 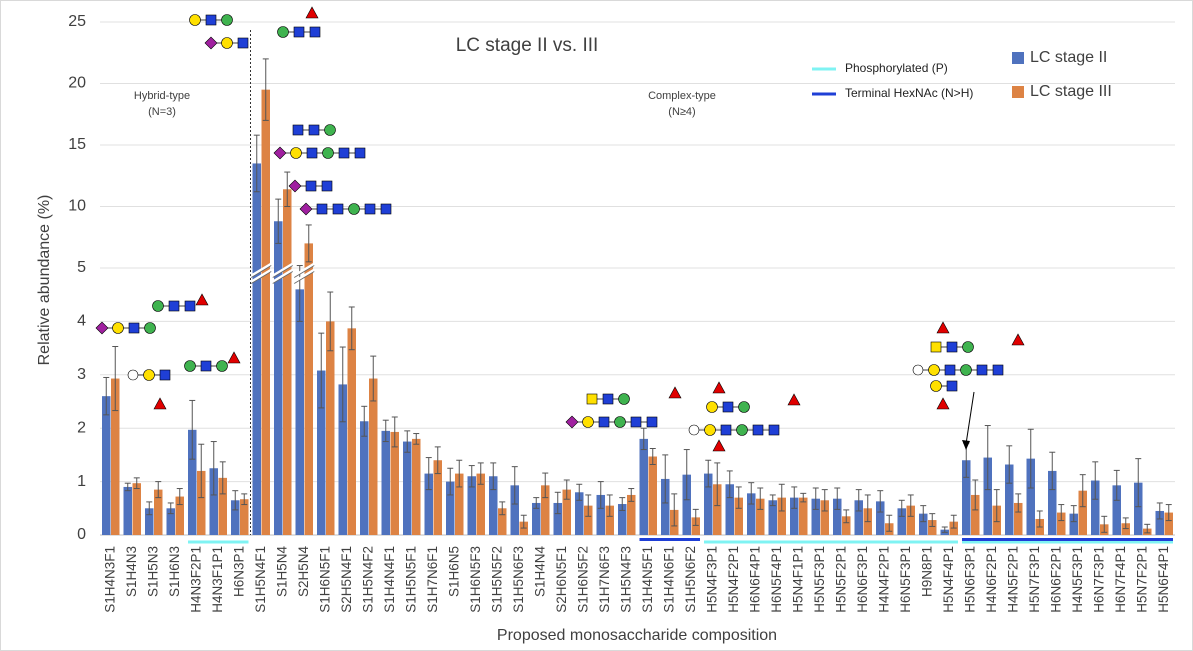 What do you see at coordinates (733, 579) in the screenshot?
I see `x-tick-label: H5N4F2P1` at bounding box center [733, 579].